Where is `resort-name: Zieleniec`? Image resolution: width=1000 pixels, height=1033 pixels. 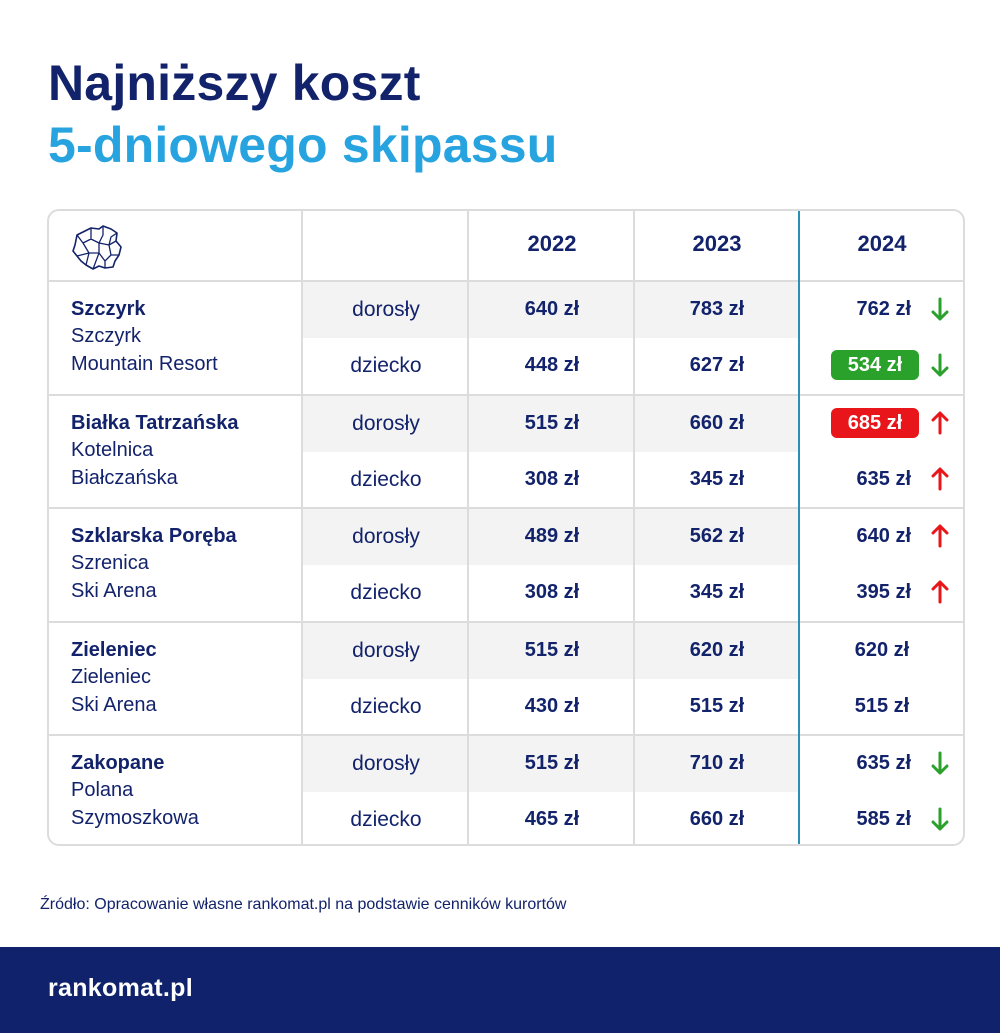 resort-name: Zieleniec is located at coordinates (114, 649).